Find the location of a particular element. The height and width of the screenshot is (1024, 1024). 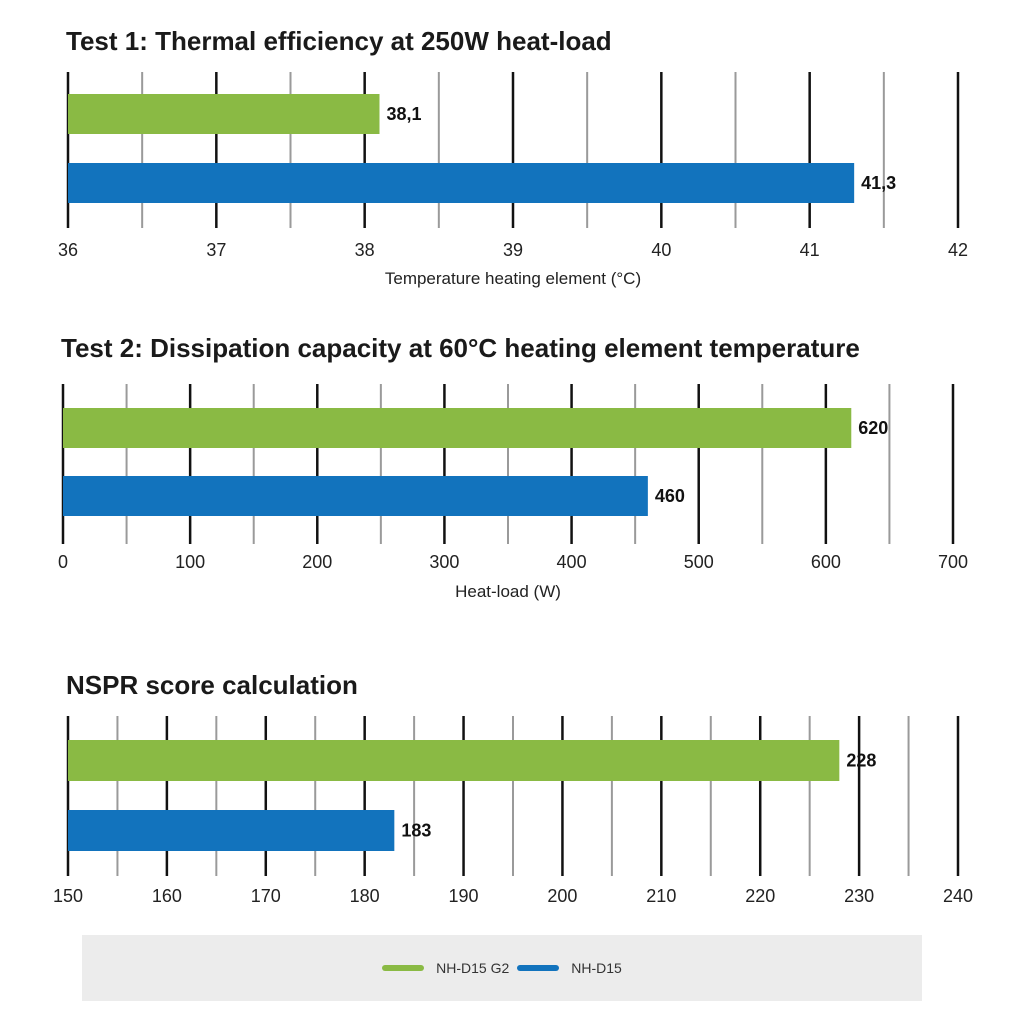

tick-label: 210 is located at coordinates (661, 896).